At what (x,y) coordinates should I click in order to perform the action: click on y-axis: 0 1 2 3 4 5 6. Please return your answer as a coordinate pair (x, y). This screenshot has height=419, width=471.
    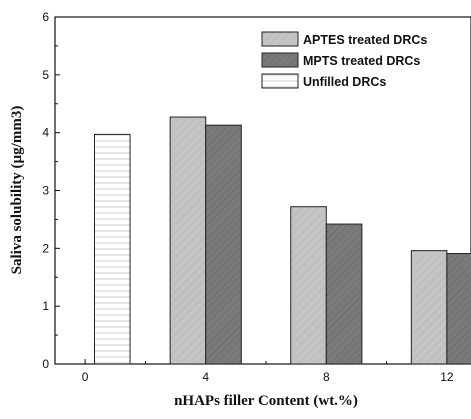
    Looking at the image, I should click on (51, 190).